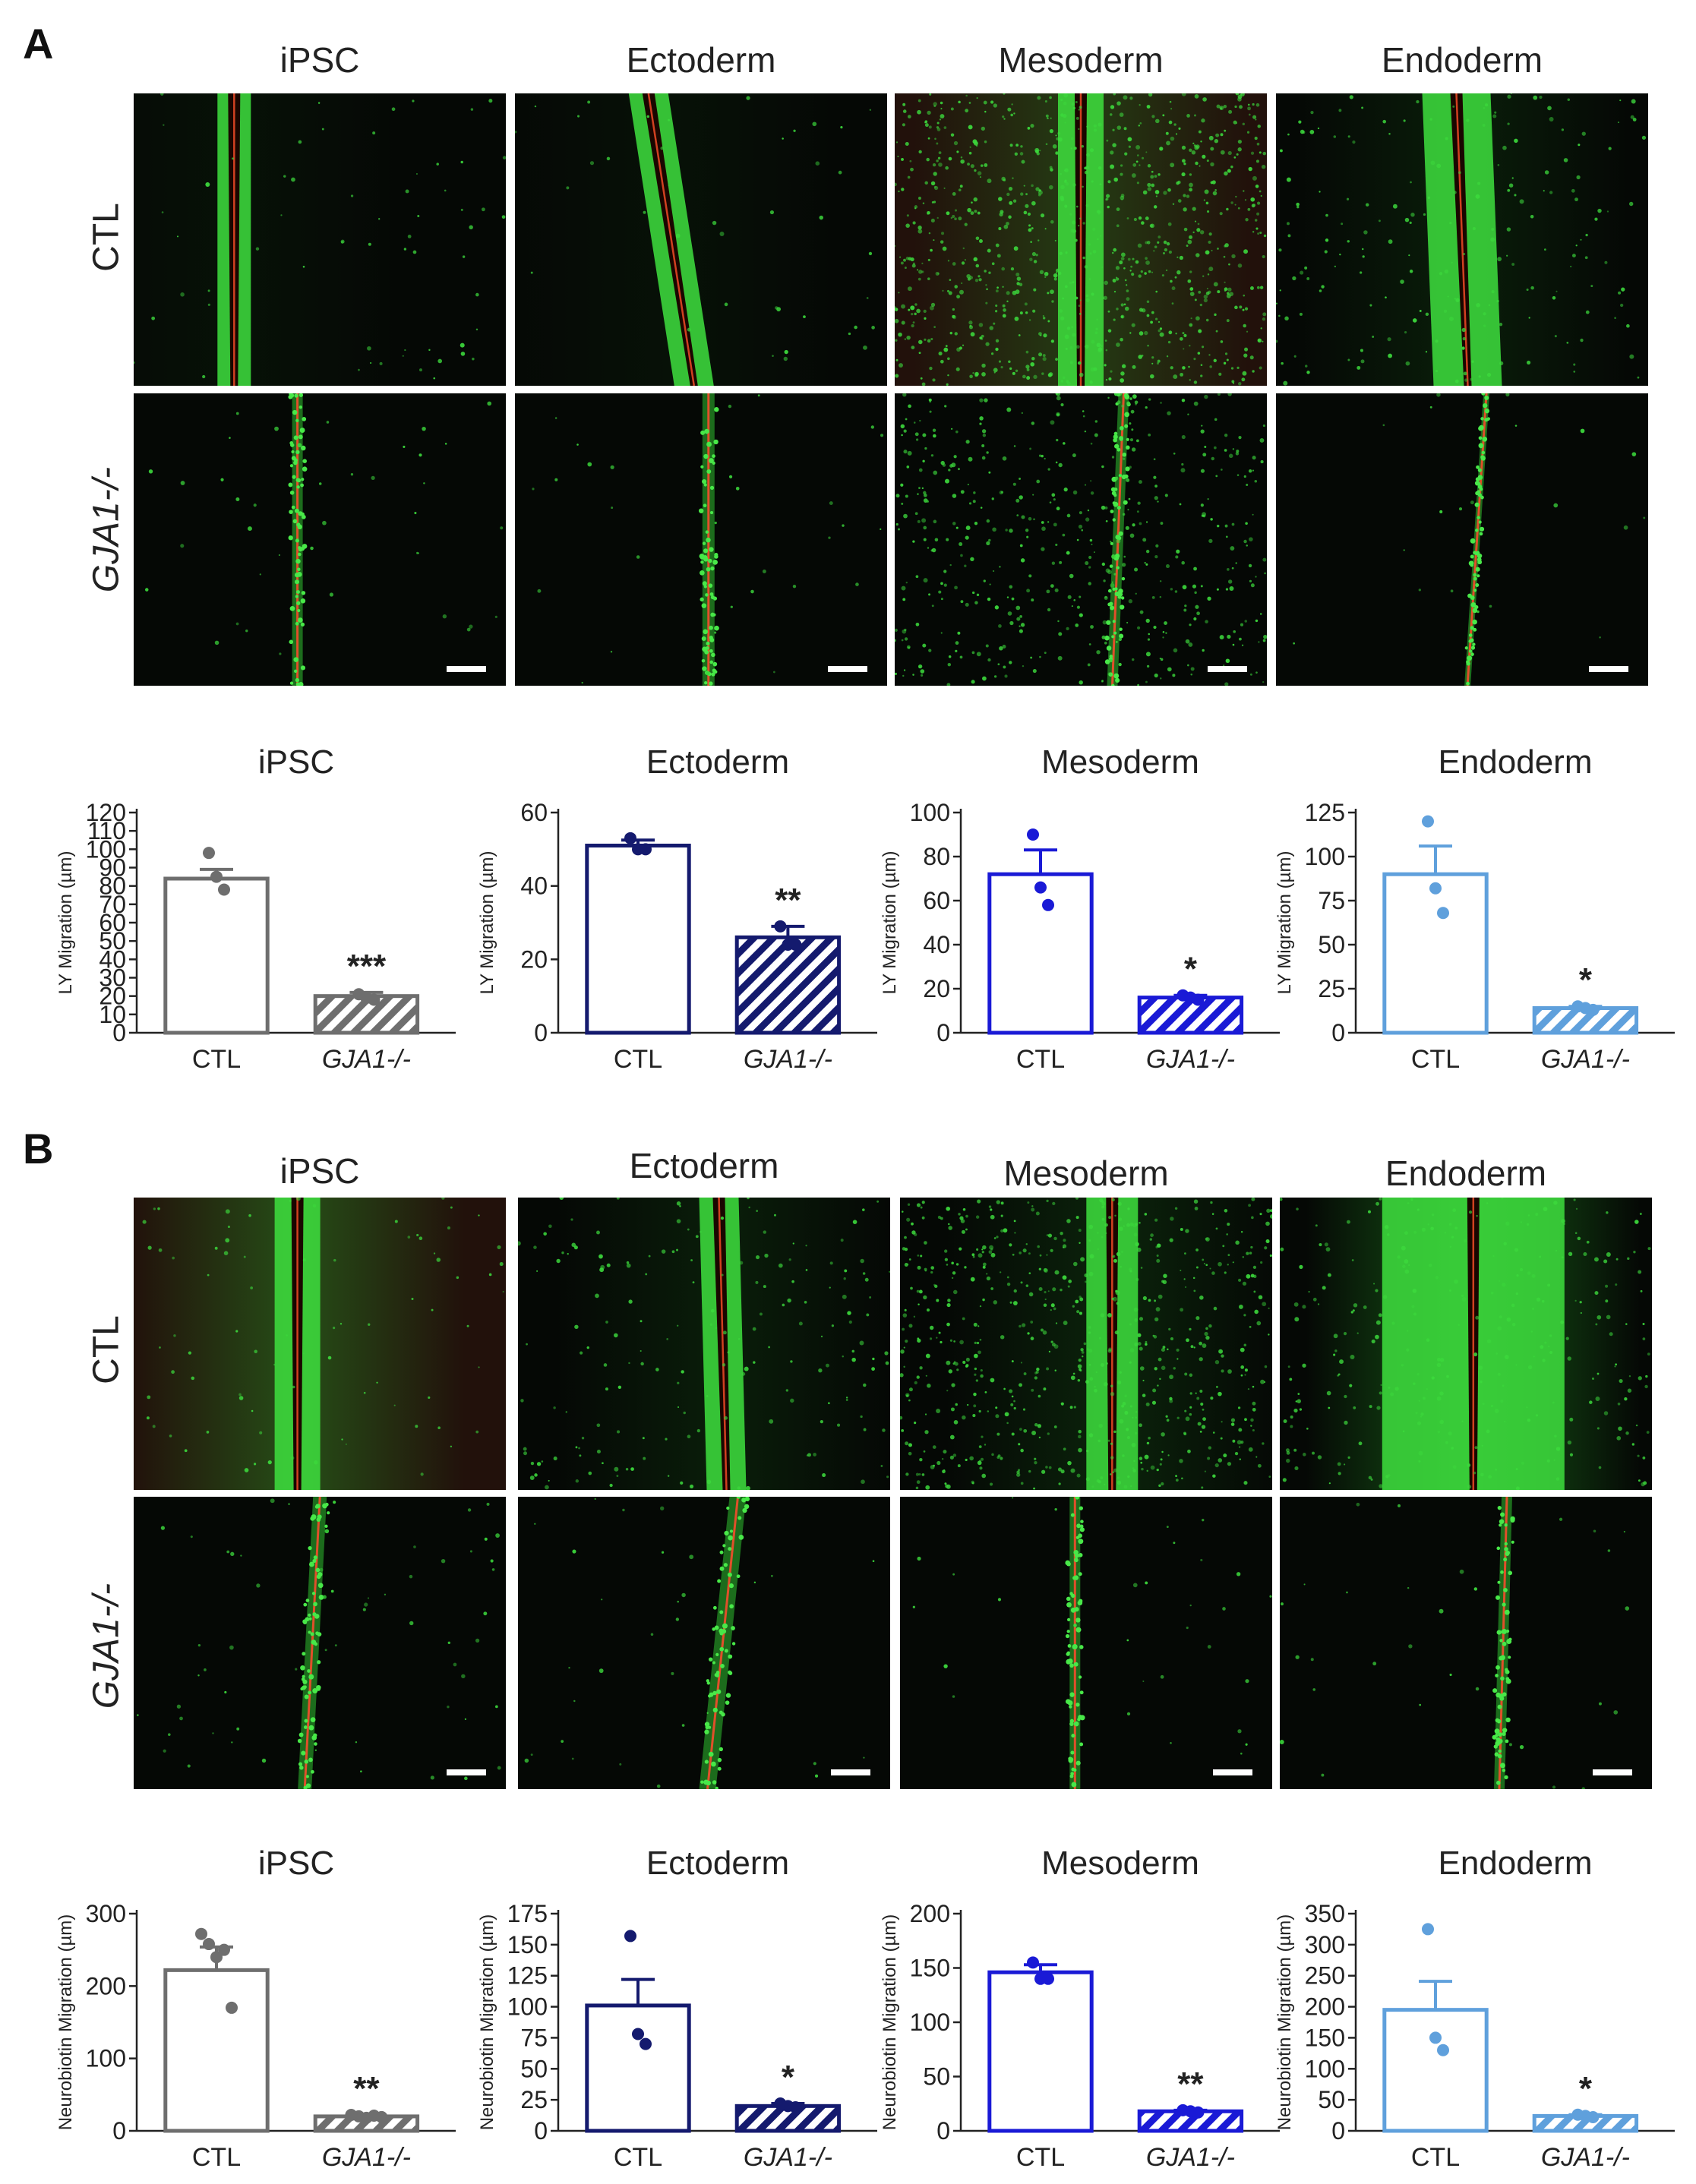 The image size is (1696, 2184). What do you see at coordinates (534, 2099) in the screenshot?
I see `y-tick-label: 25` at bounding box center [534, 2099].